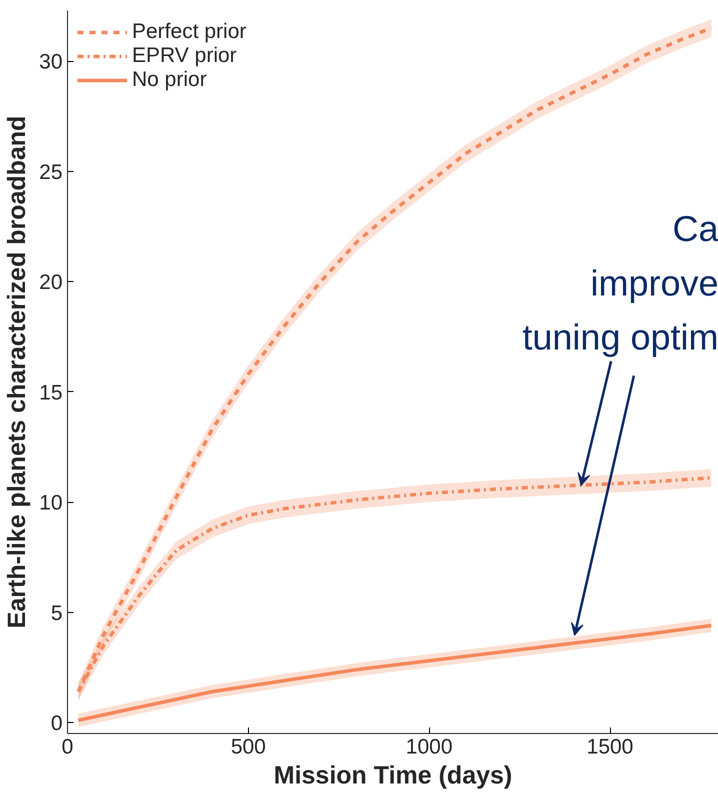  I want to click on x-tick-label: 1000, so click(429, 747).